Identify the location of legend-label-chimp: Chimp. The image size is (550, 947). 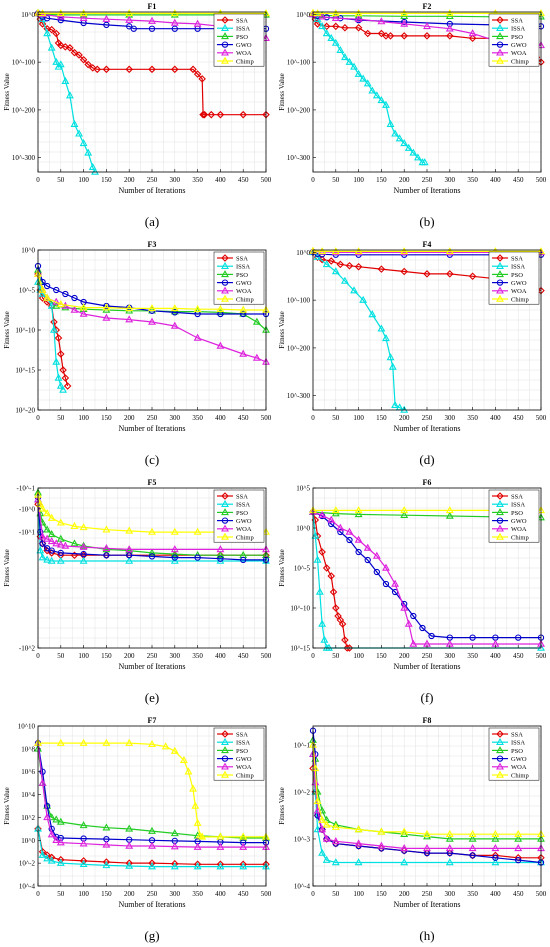
(245, 775).